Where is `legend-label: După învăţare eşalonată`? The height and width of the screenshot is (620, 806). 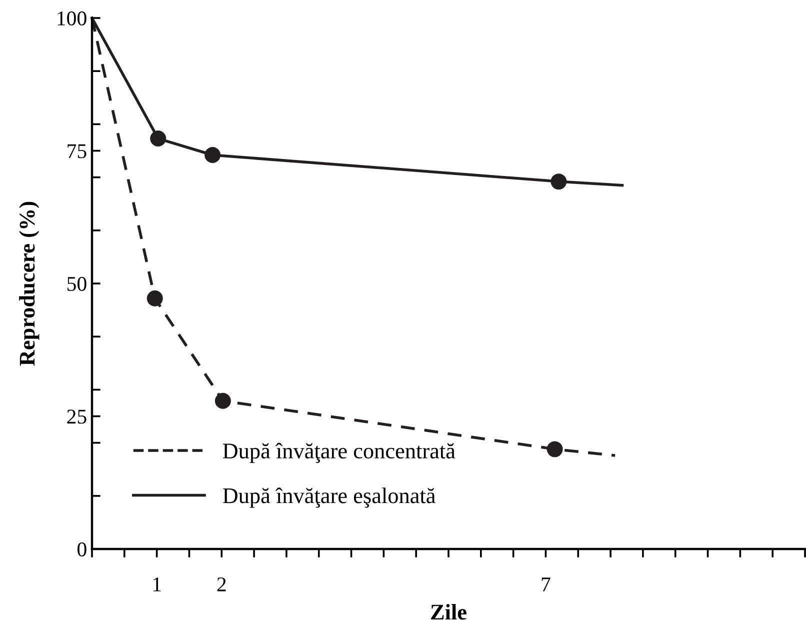 legend-label: După învăţare eşalonată is located at coordinates (329, 498).